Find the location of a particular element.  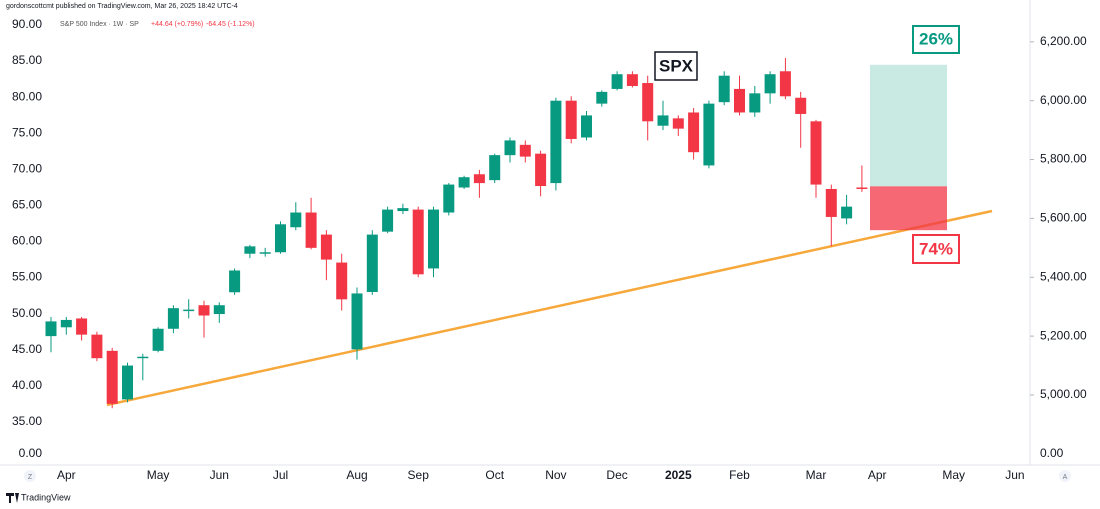

y2-tick-label: 40.00 is located at coordinates (27, 385).